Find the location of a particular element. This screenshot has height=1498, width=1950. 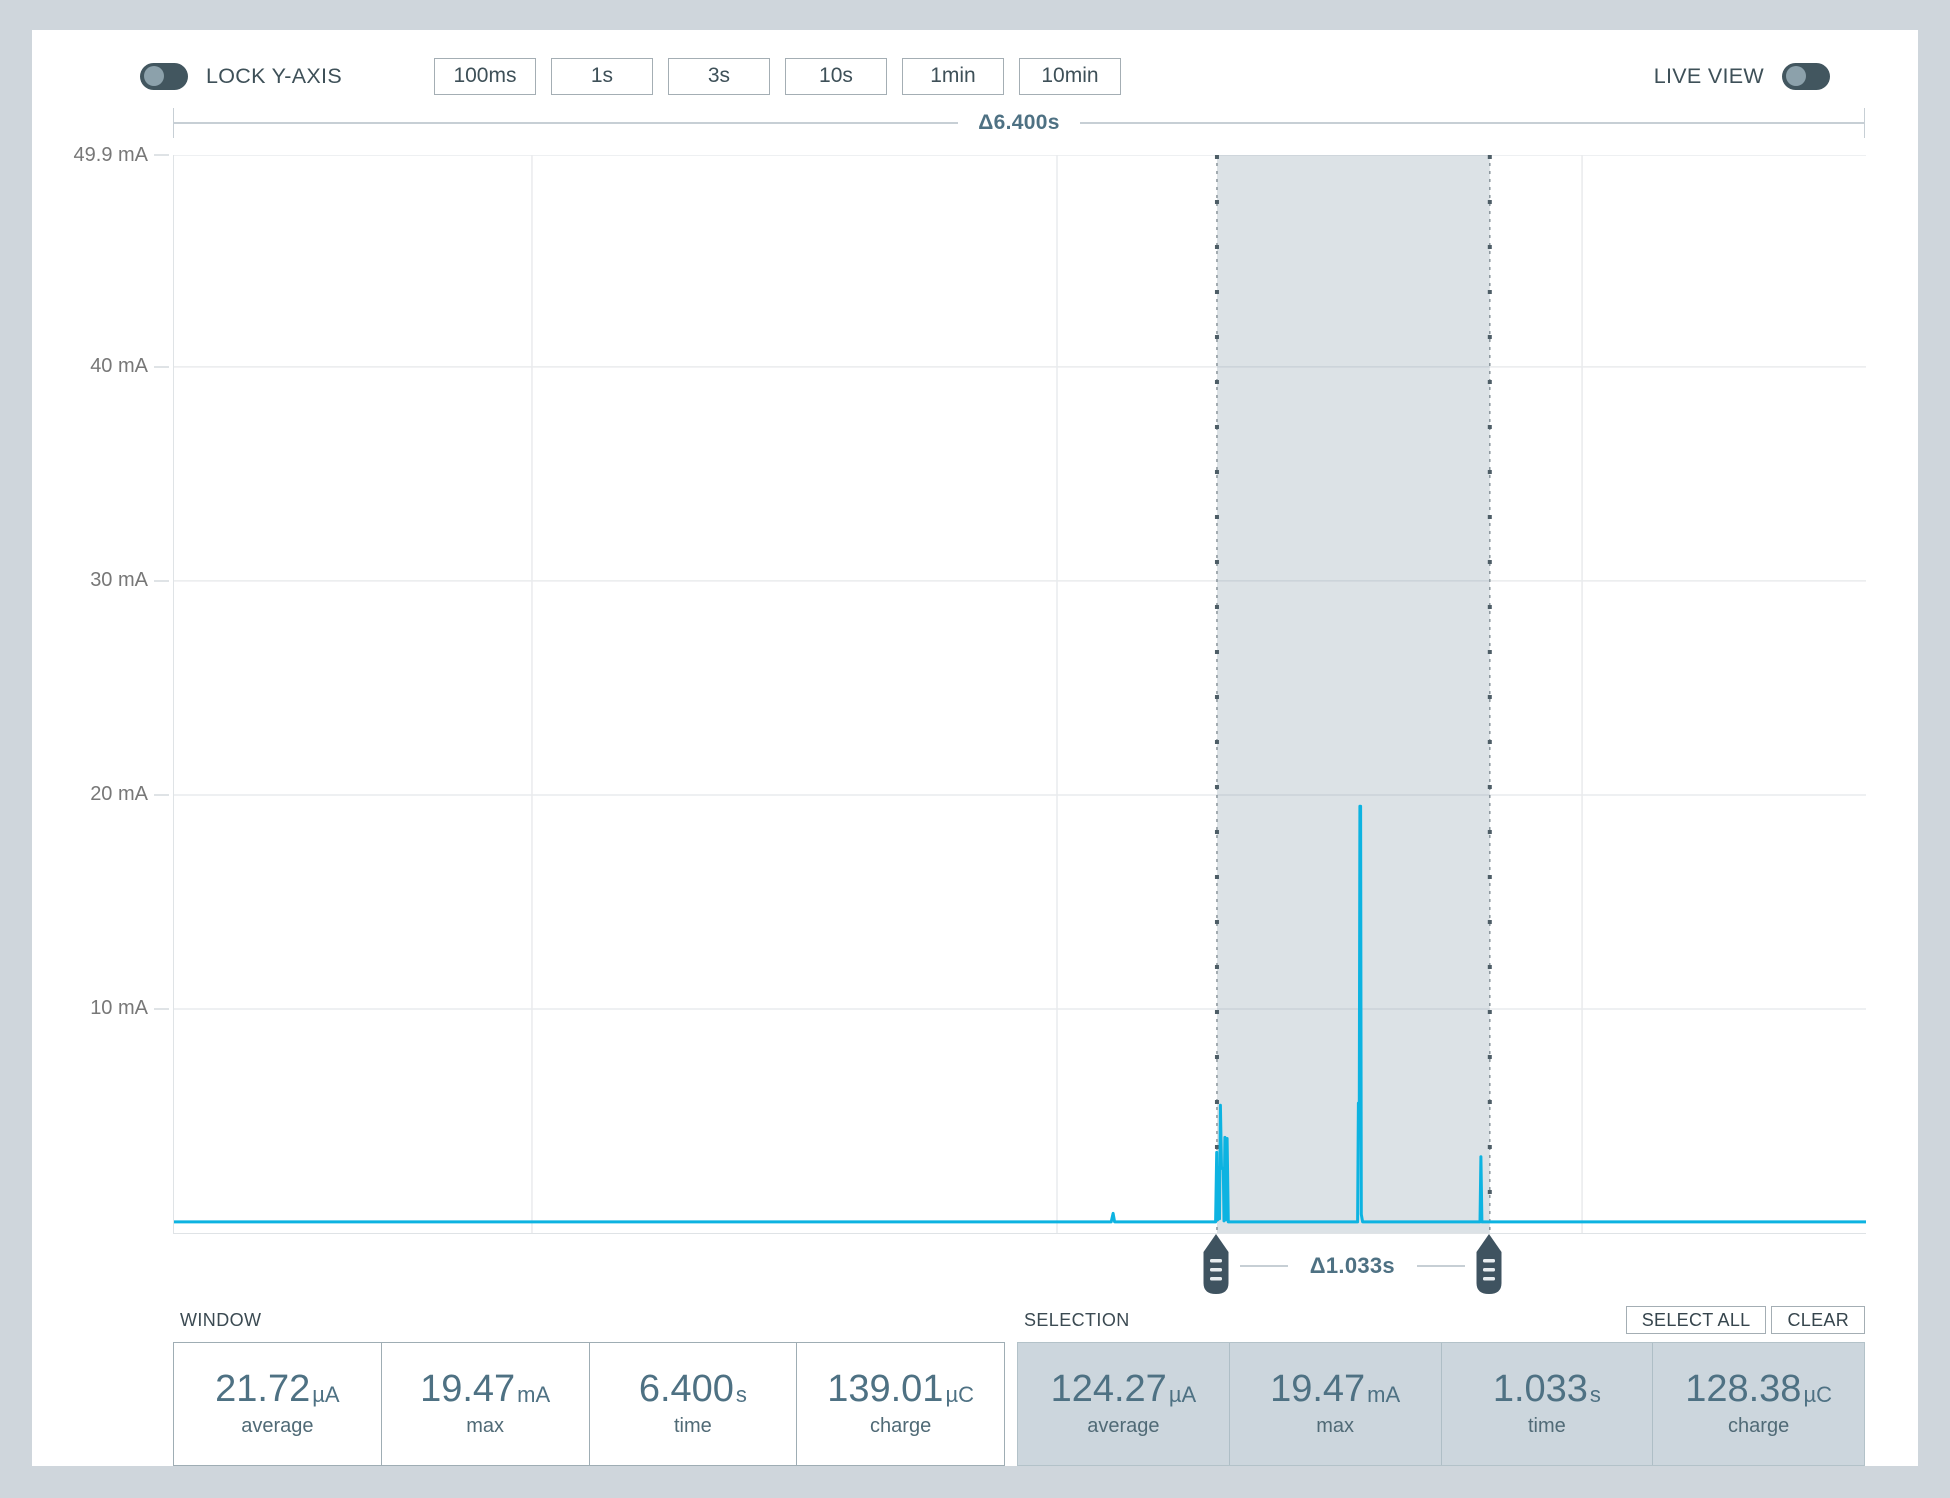

window-delta-label: Δ6.400s is located at coordinates (1019, 122).